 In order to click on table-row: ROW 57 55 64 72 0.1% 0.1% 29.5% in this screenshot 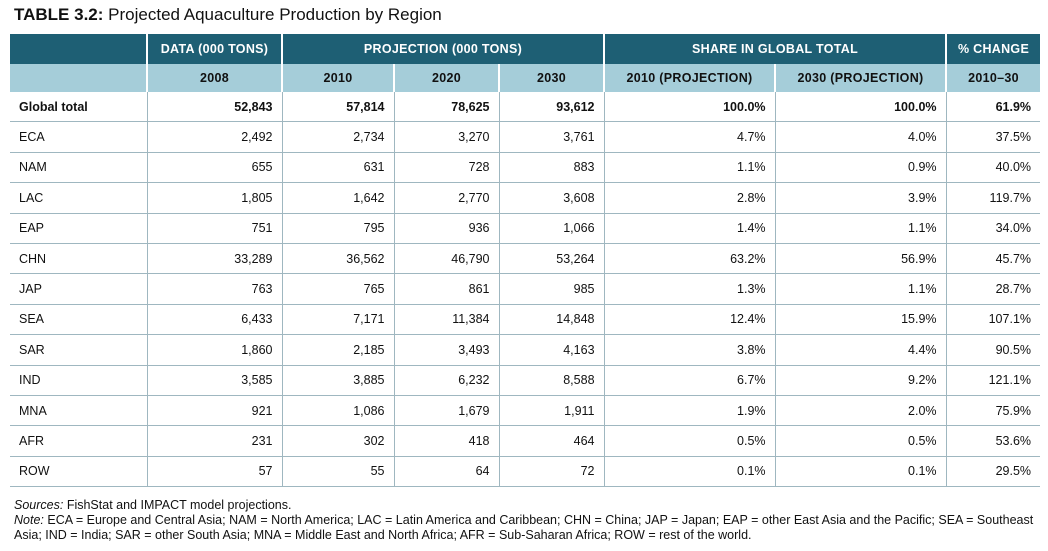, I will do `click(525, 471)`.